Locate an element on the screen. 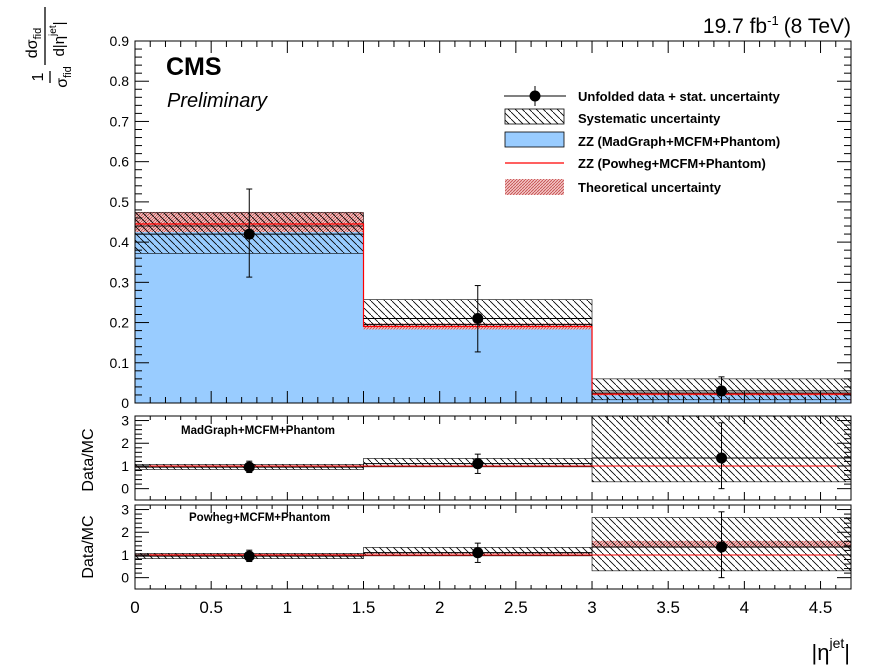 The height and width of the screenshot is (672, 896). y-label-denominator-1: σfid is located at coordinates (64, 77).